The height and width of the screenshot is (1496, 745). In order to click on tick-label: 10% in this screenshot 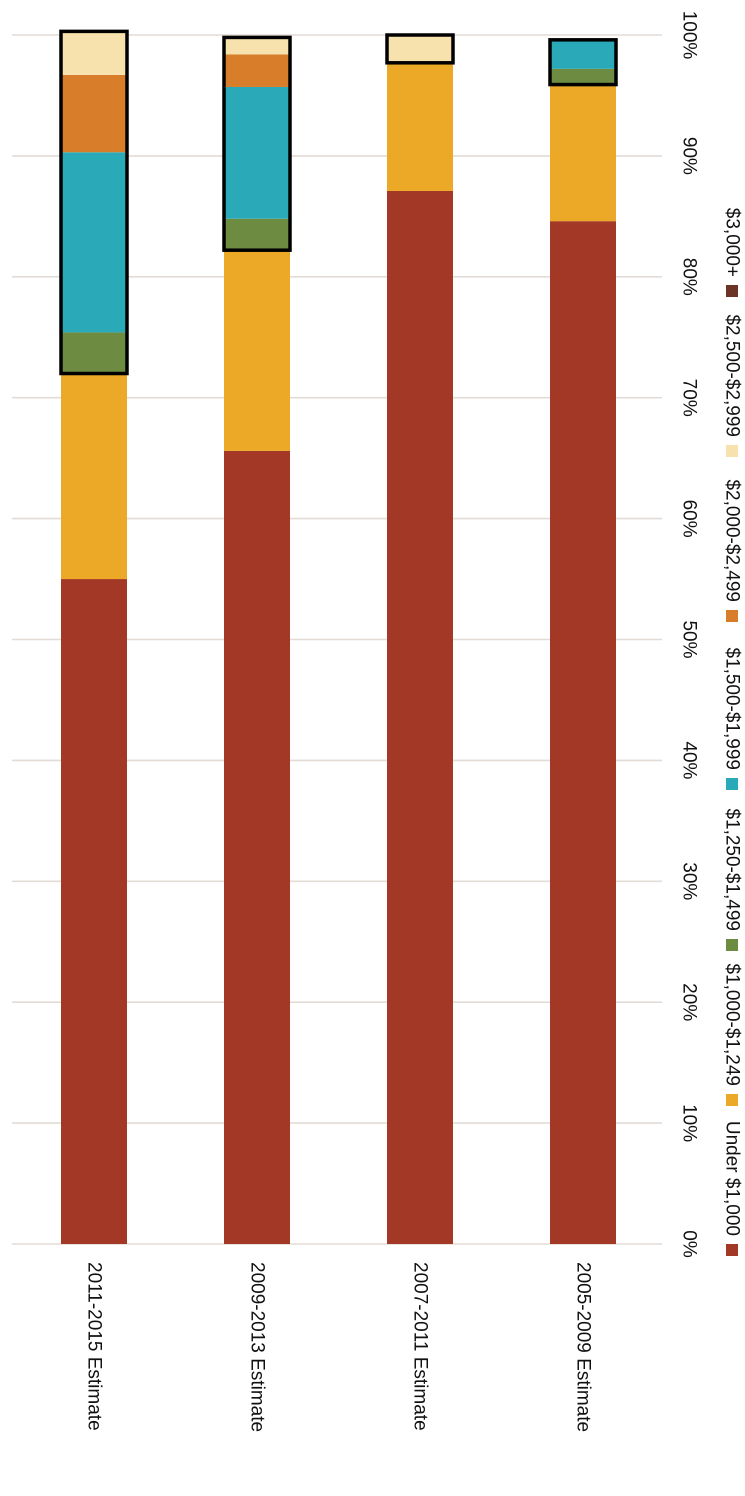, I will do `click(689, 1123)`.